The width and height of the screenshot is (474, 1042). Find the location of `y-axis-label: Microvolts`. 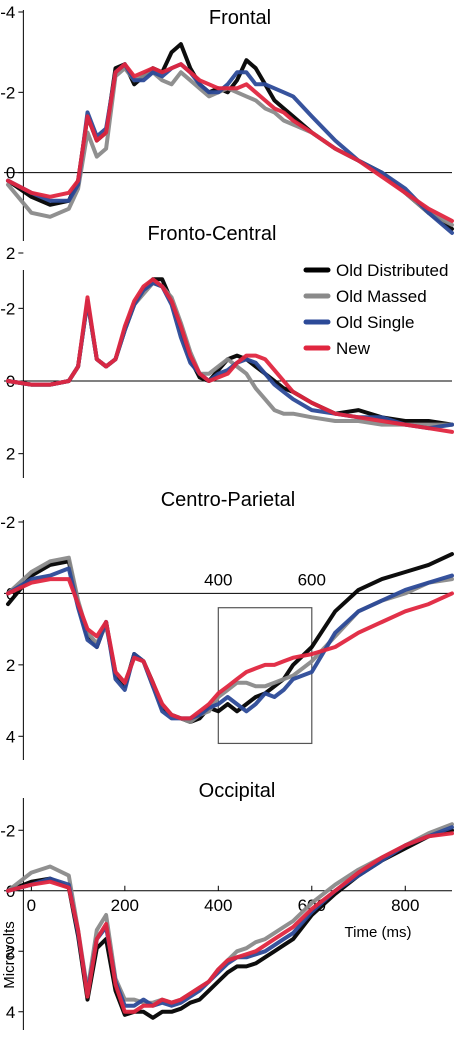

y-axis-label: Microvolts is located at coordinates (9, 955).